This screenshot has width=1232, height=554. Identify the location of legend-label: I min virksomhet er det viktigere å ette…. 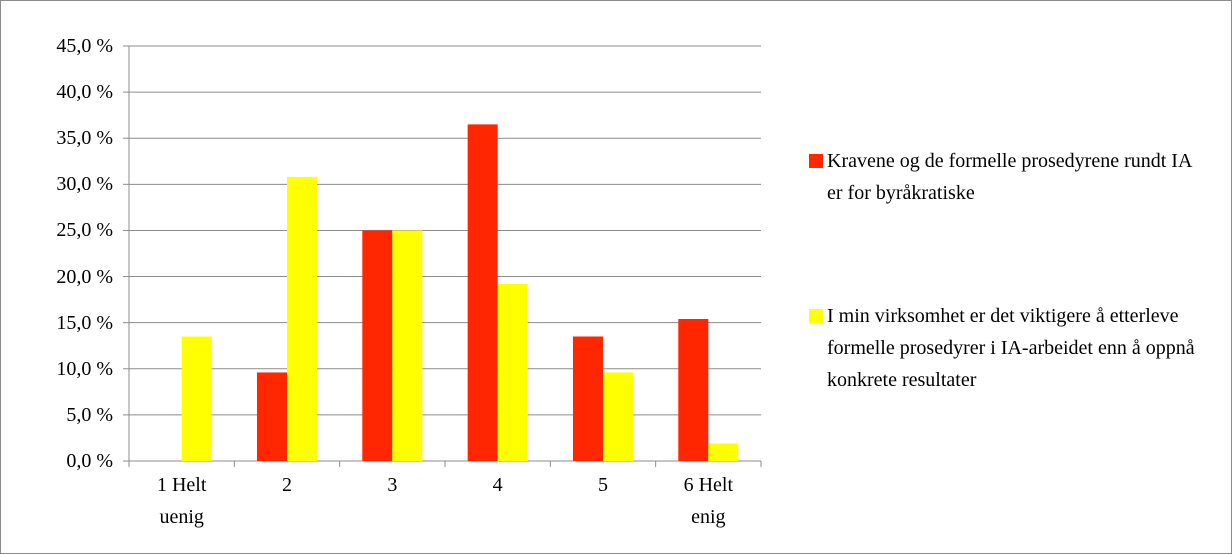
(1011, 348).